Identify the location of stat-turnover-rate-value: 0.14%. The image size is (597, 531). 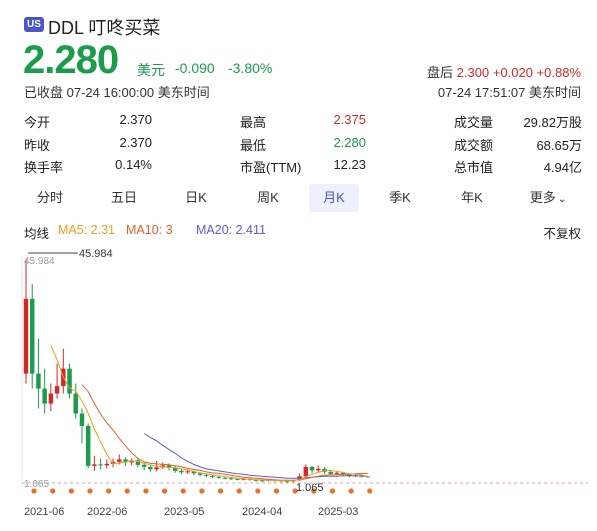
(133, 164).